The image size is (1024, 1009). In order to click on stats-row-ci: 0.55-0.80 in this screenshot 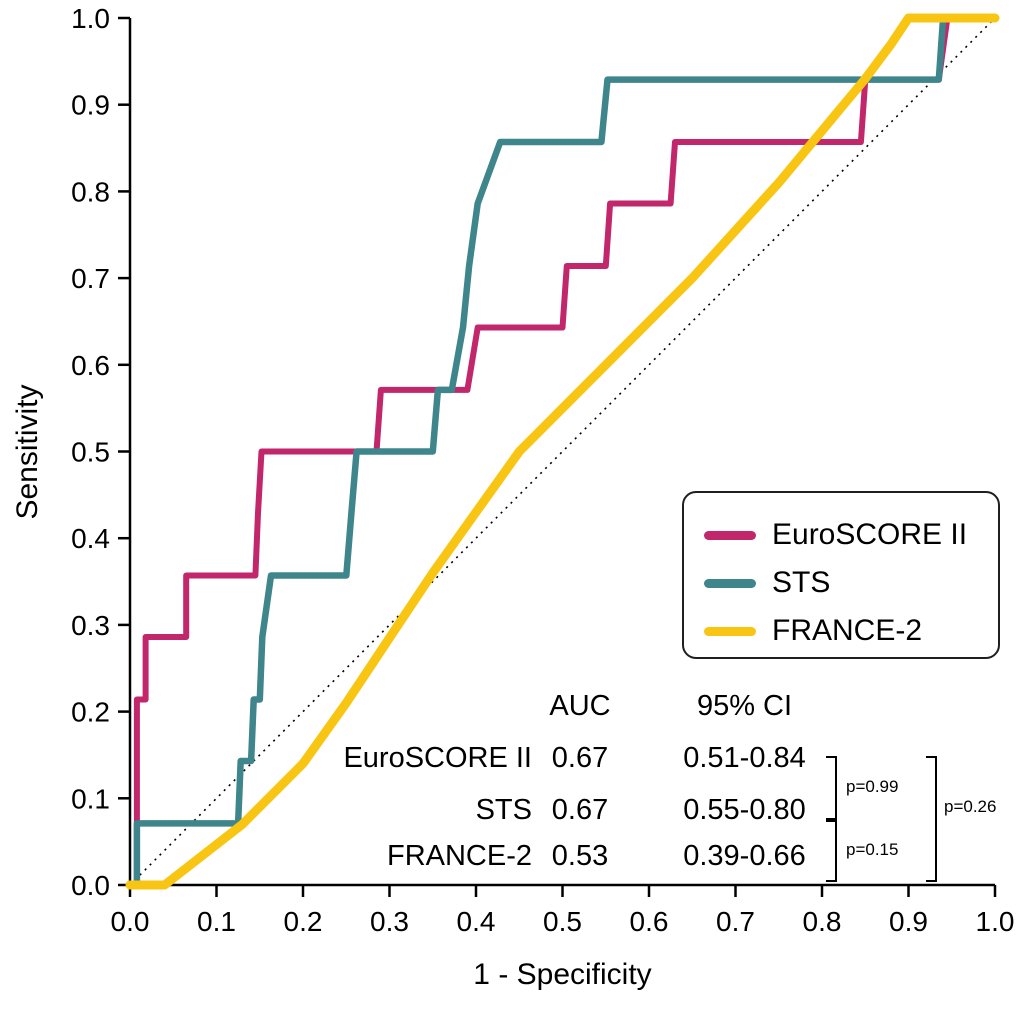, I will do `click(744, 810)`.